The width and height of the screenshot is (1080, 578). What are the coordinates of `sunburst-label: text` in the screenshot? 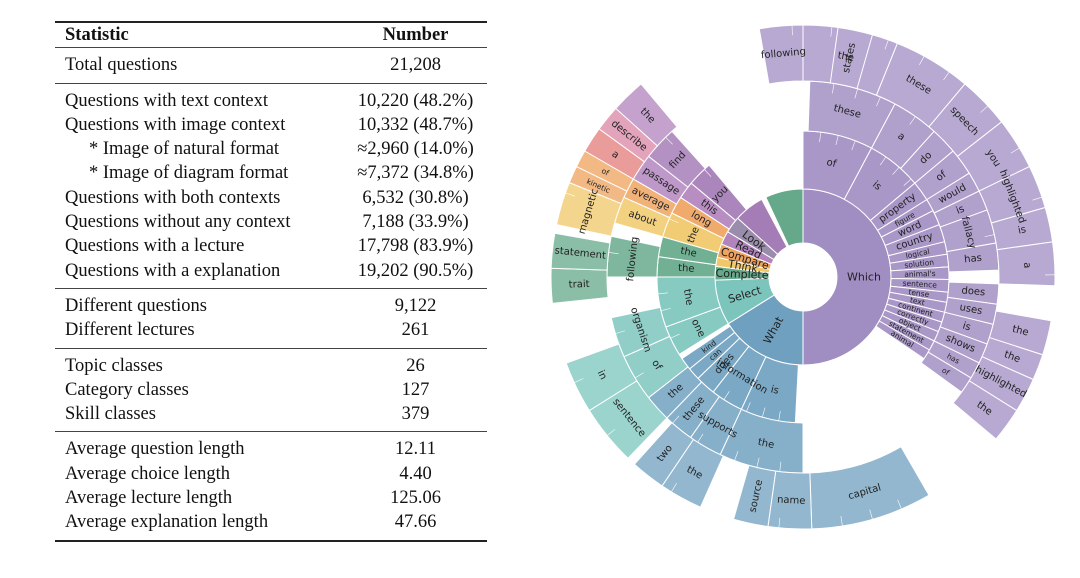 It's located at (917, 301).